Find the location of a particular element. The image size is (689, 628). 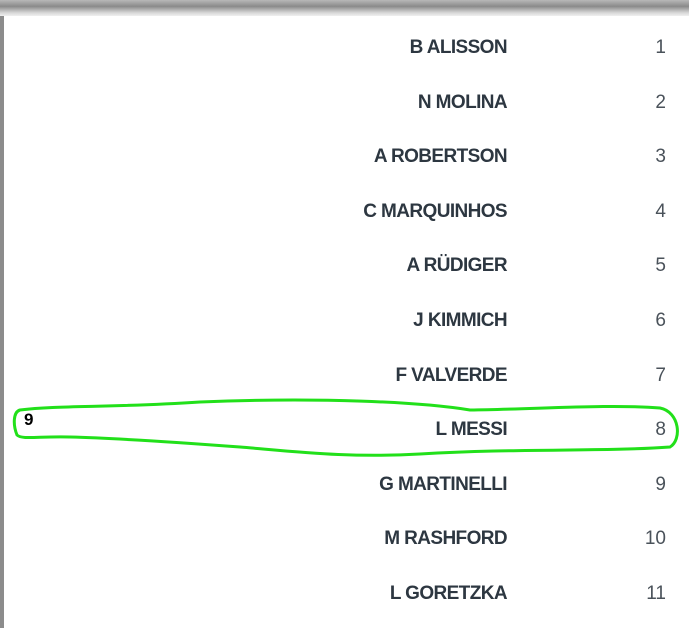

player-name: M RASHFORD is located at coordinates (445, 539).